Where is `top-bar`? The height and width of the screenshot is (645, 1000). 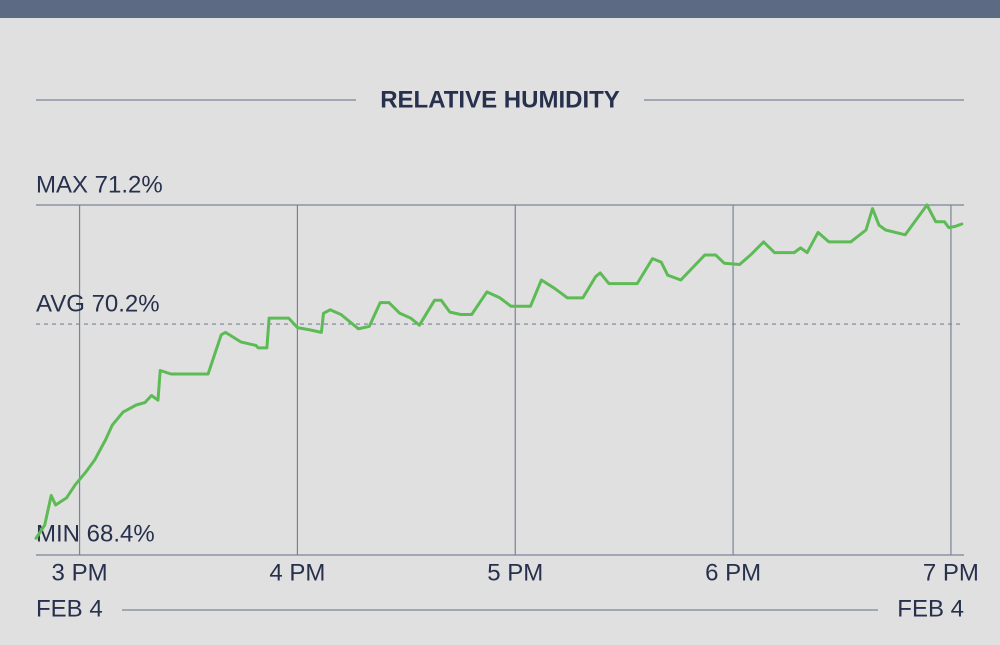 top-bar is located at coordinates (500, 9).